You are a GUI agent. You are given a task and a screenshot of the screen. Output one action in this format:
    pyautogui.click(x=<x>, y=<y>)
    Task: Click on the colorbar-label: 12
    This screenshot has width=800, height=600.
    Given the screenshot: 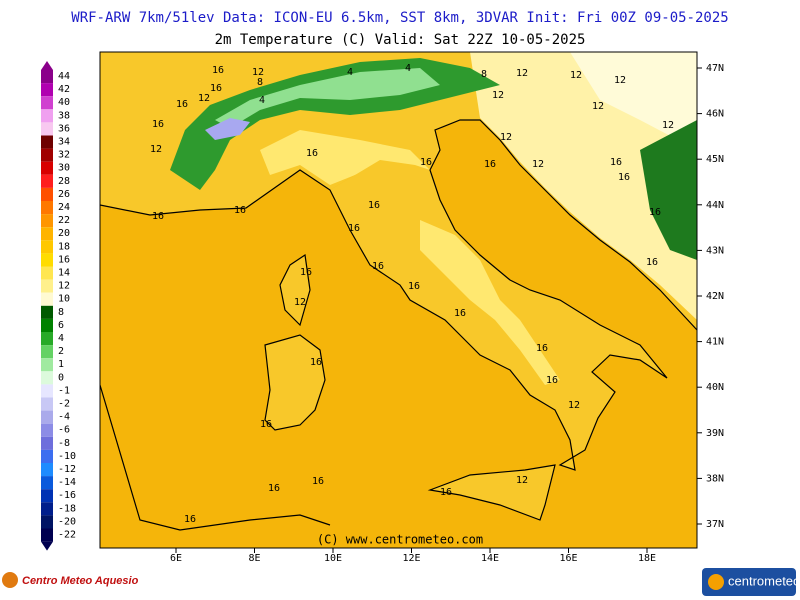 What is the action you would take?
    pyautogui.click(x=64, y=286)
    